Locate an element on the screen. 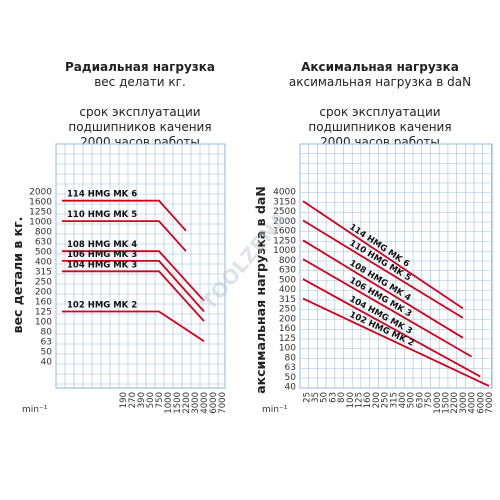 The width and height of the screenshot is (500, 500). y-tick-label: 125 is located at coordinates (287, 339).